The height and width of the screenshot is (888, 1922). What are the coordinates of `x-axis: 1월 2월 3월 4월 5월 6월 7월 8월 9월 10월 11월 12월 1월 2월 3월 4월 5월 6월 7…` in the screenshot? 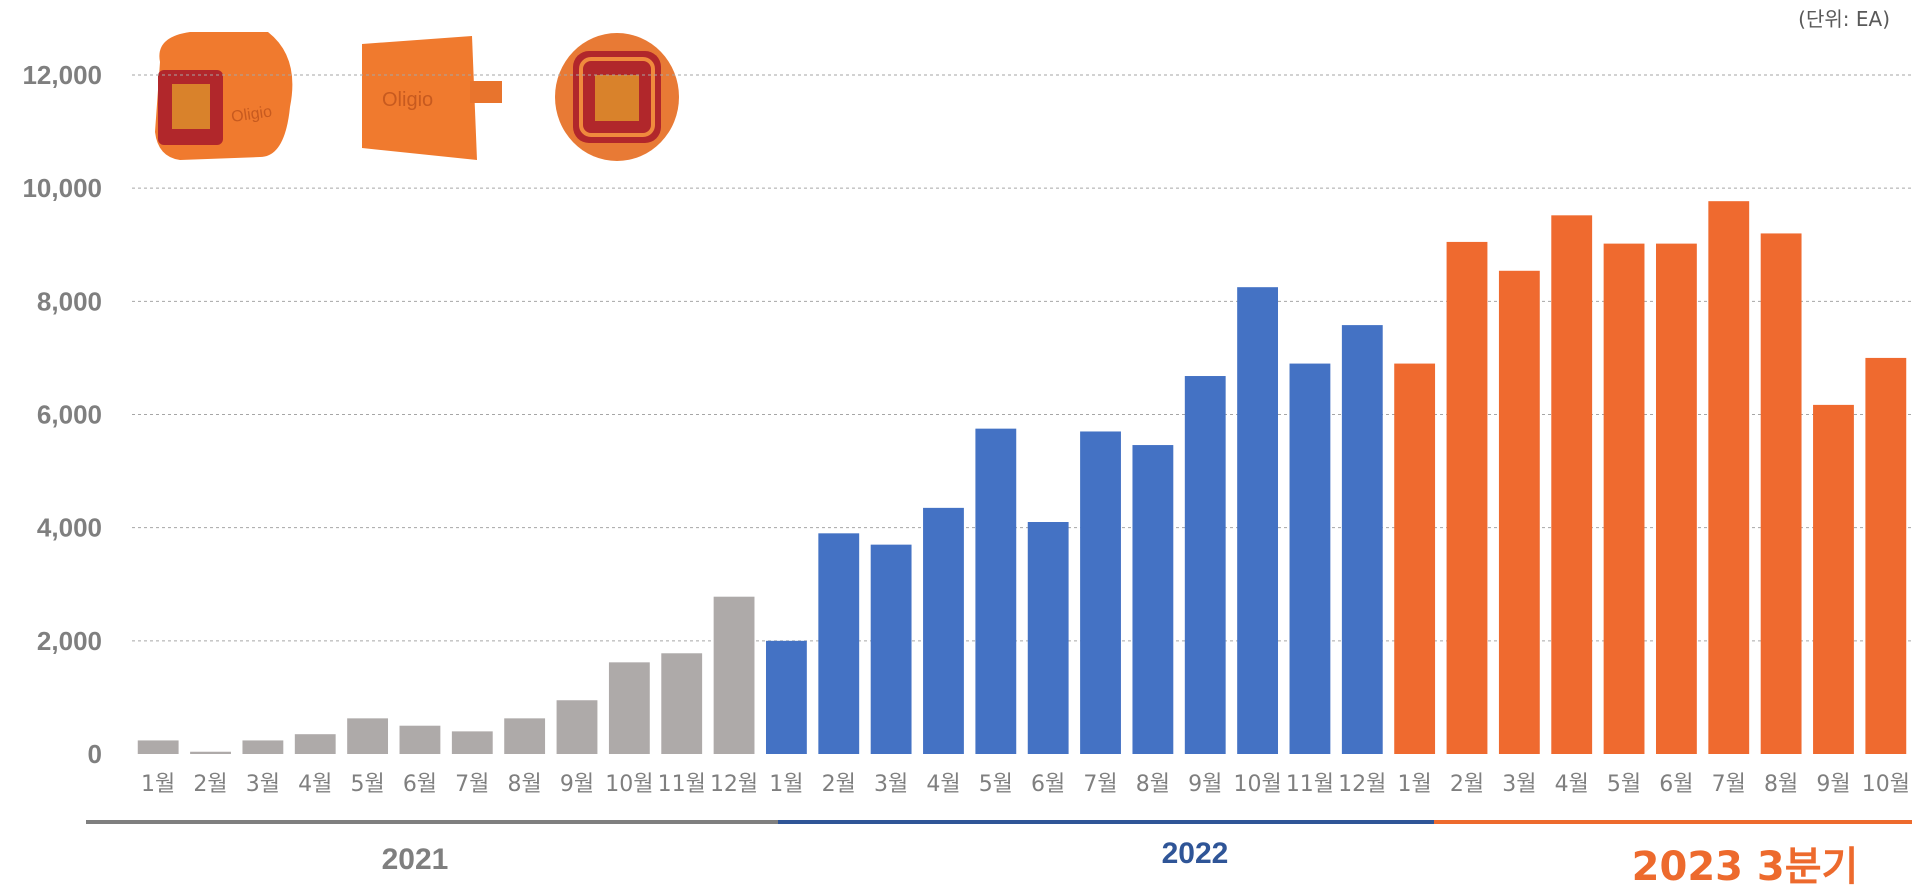 It's located at (1025, 784).